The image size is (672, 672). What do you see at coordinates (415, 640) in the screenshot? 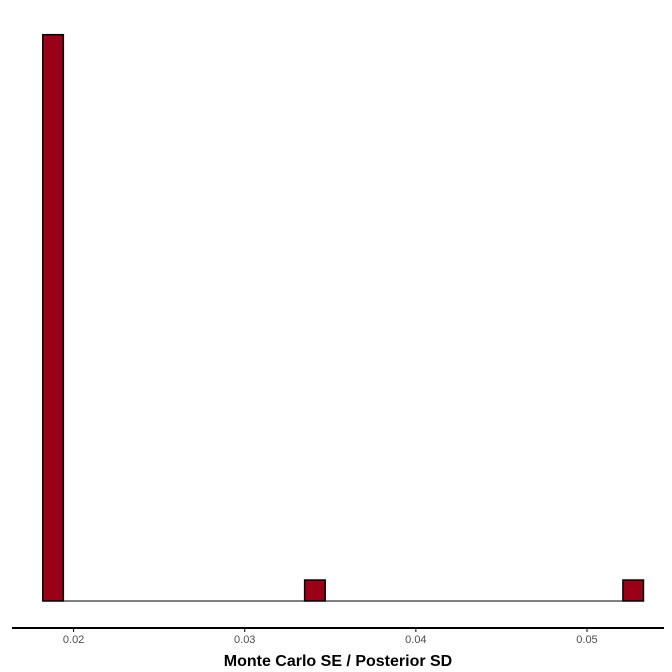
I see `x-tick-label: 0.04` at bounding box center [415, 640].